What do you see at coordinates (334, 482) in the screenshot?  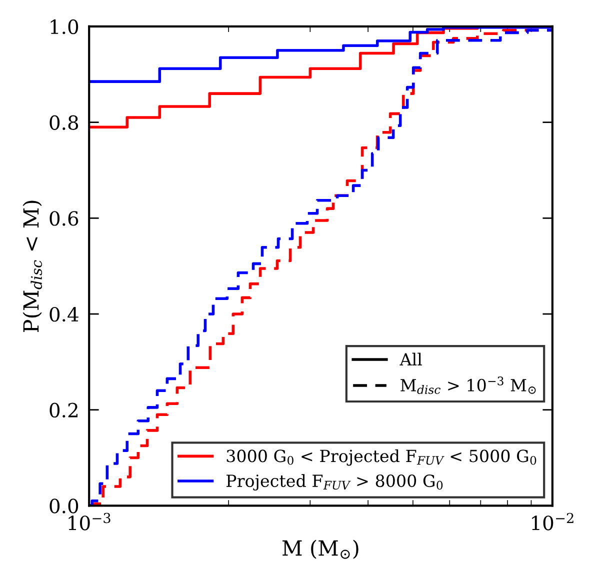 I see `legend-label: Projected F$_{FUV}$ > 8000 G$_{0}$` at bounding box center [334, 482].